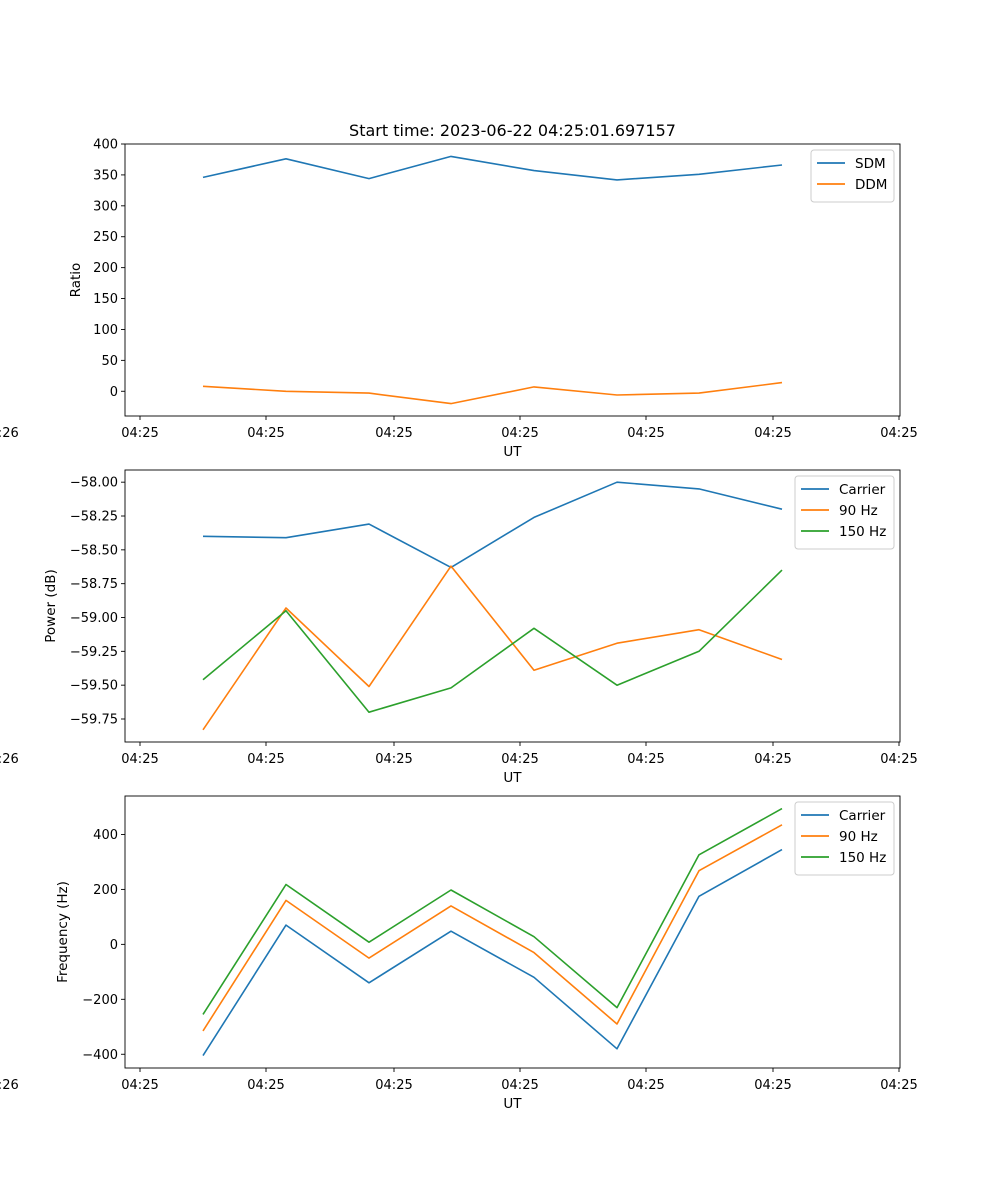 The width and height of the screenshot is (1000, 1200). Describe the element at coordinates (871, 185) in the screenshot. I see `legend-label: DDM` at that location.